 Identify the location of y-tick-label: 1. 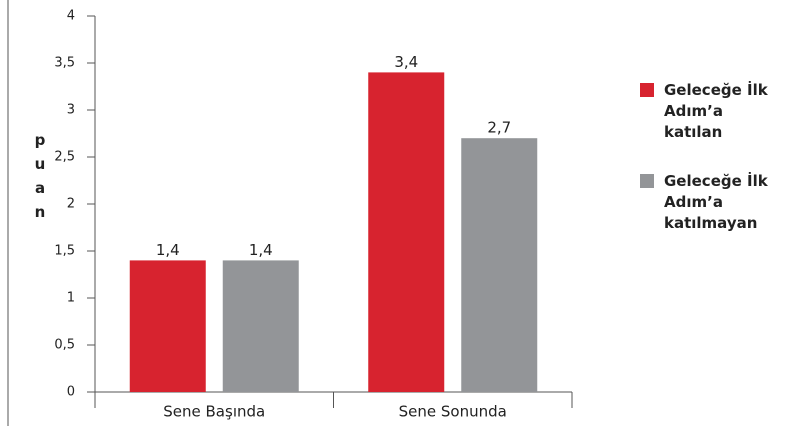
(71, 298).